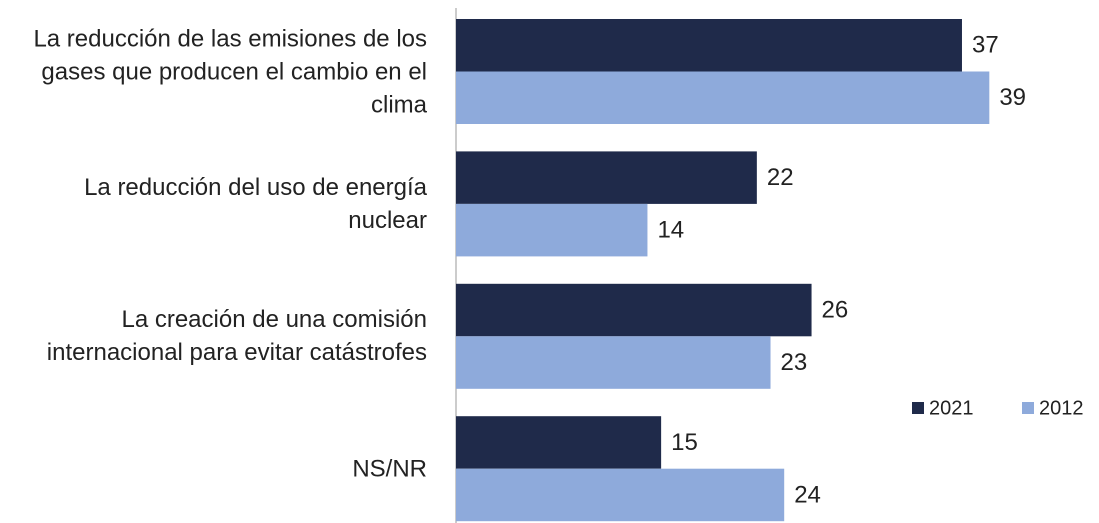 The height and width of the screenshot is (523, 1099). Describe the element at coordinates (780, 177) in the screenshot. I see `value-label: 22` at that location.